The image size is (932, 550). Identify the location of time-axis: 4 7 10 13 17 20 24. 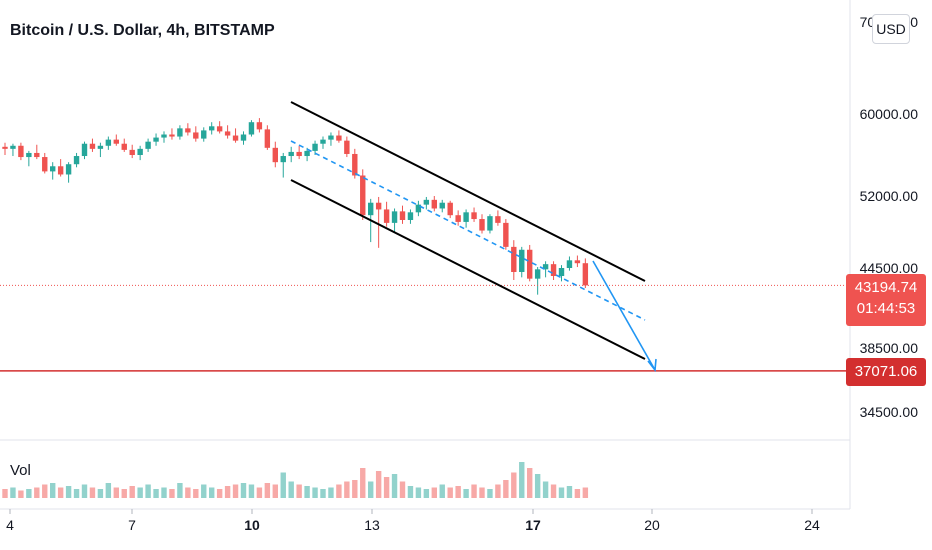
(413, 521).